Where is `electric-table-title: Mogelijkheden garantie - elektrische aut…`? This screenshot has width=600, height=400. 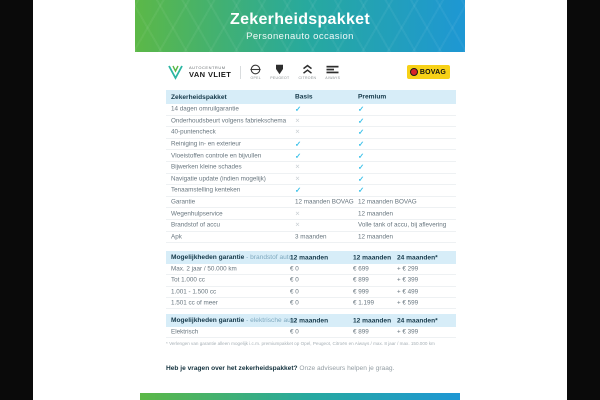
electric-table-title: Mogelijkheden garantie - elektrische aut… is located at coordinates (233, 320).